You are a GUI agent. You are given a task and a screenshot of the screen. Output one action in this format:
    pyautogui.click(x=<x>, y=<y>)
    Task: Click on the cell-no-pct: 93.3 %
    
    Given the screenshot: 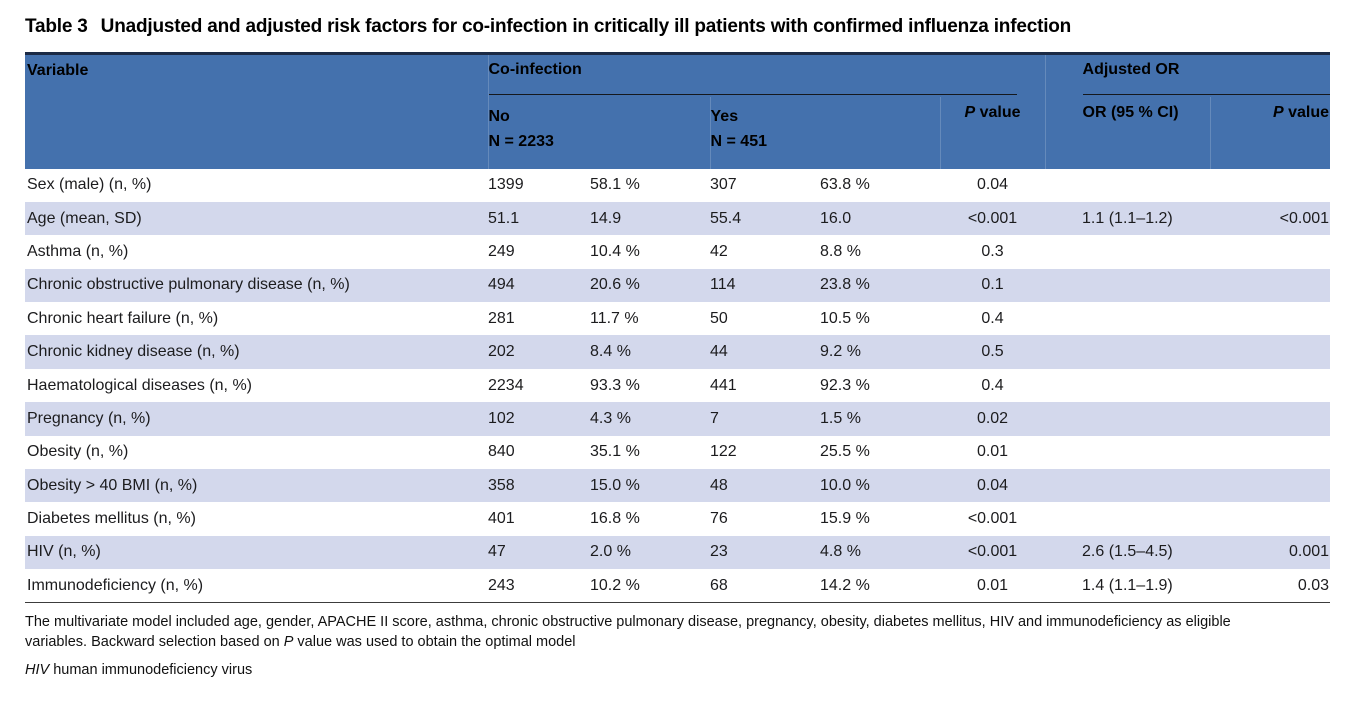 What is the action you would take?
    pyautogui.click(x=615, y=385)
    